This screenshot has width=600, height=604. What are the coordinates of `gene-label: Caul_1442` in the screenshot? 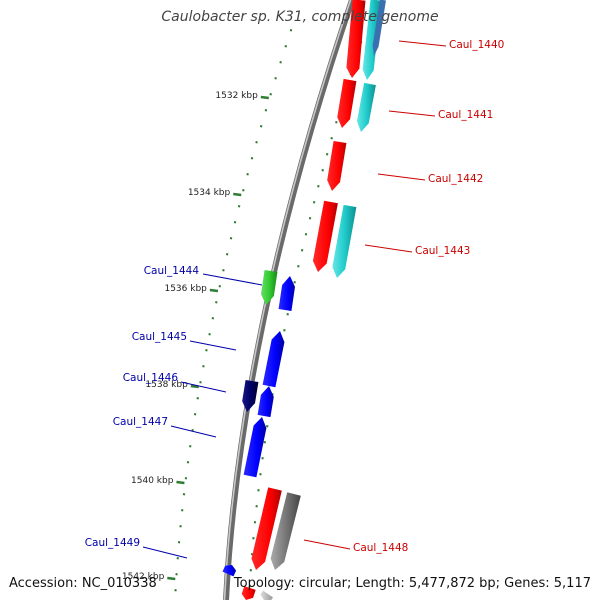 It's located at (455, 179).